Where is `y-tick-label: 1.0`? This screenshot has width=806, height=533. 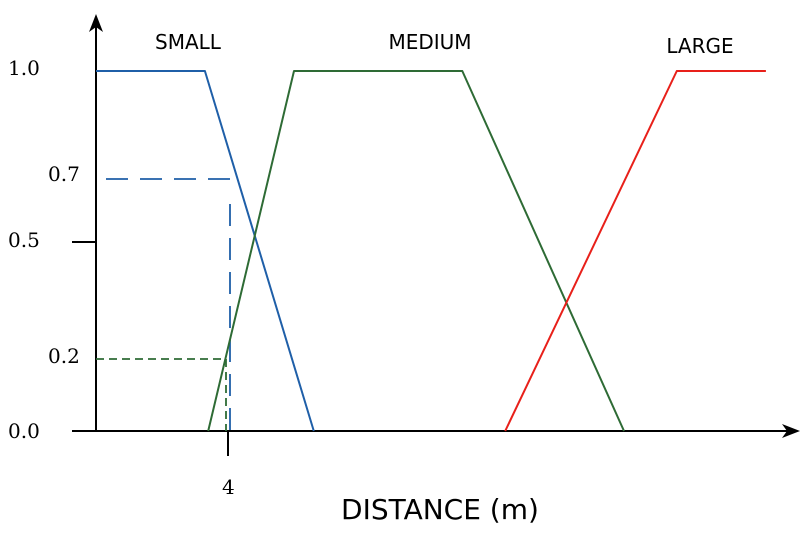
y-tick-label: 1.0 is located at coordinates (24, 68).